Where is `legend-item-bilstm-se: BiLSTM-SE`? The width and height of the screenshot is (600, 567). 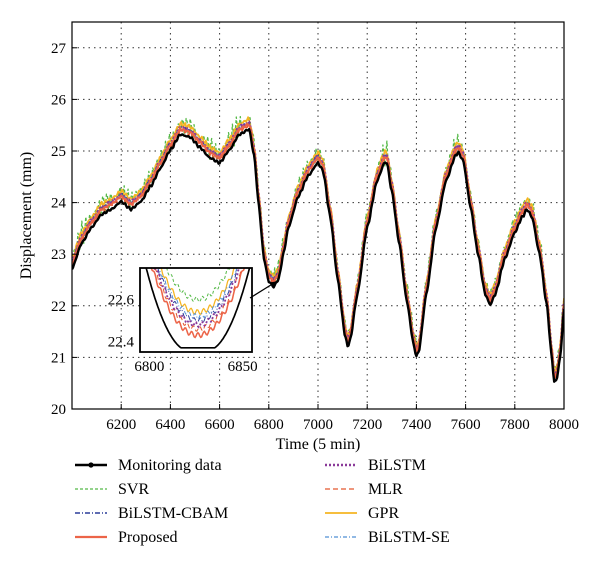
legend-item-bilstm-se: BiLSTM-SE is located at coordinates (387, 537).